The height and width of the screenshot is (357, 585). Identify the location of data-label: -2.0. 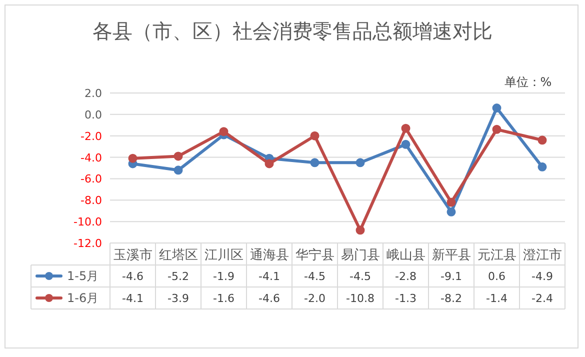
(315, 298).